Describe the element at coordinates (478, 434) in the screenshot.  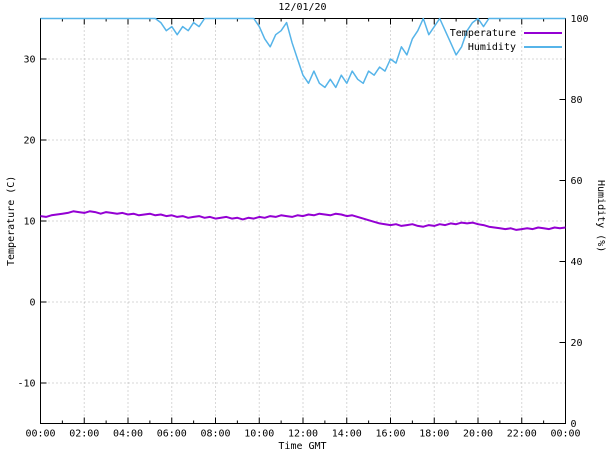
I see `x-tick-label: 20:00` at that location.